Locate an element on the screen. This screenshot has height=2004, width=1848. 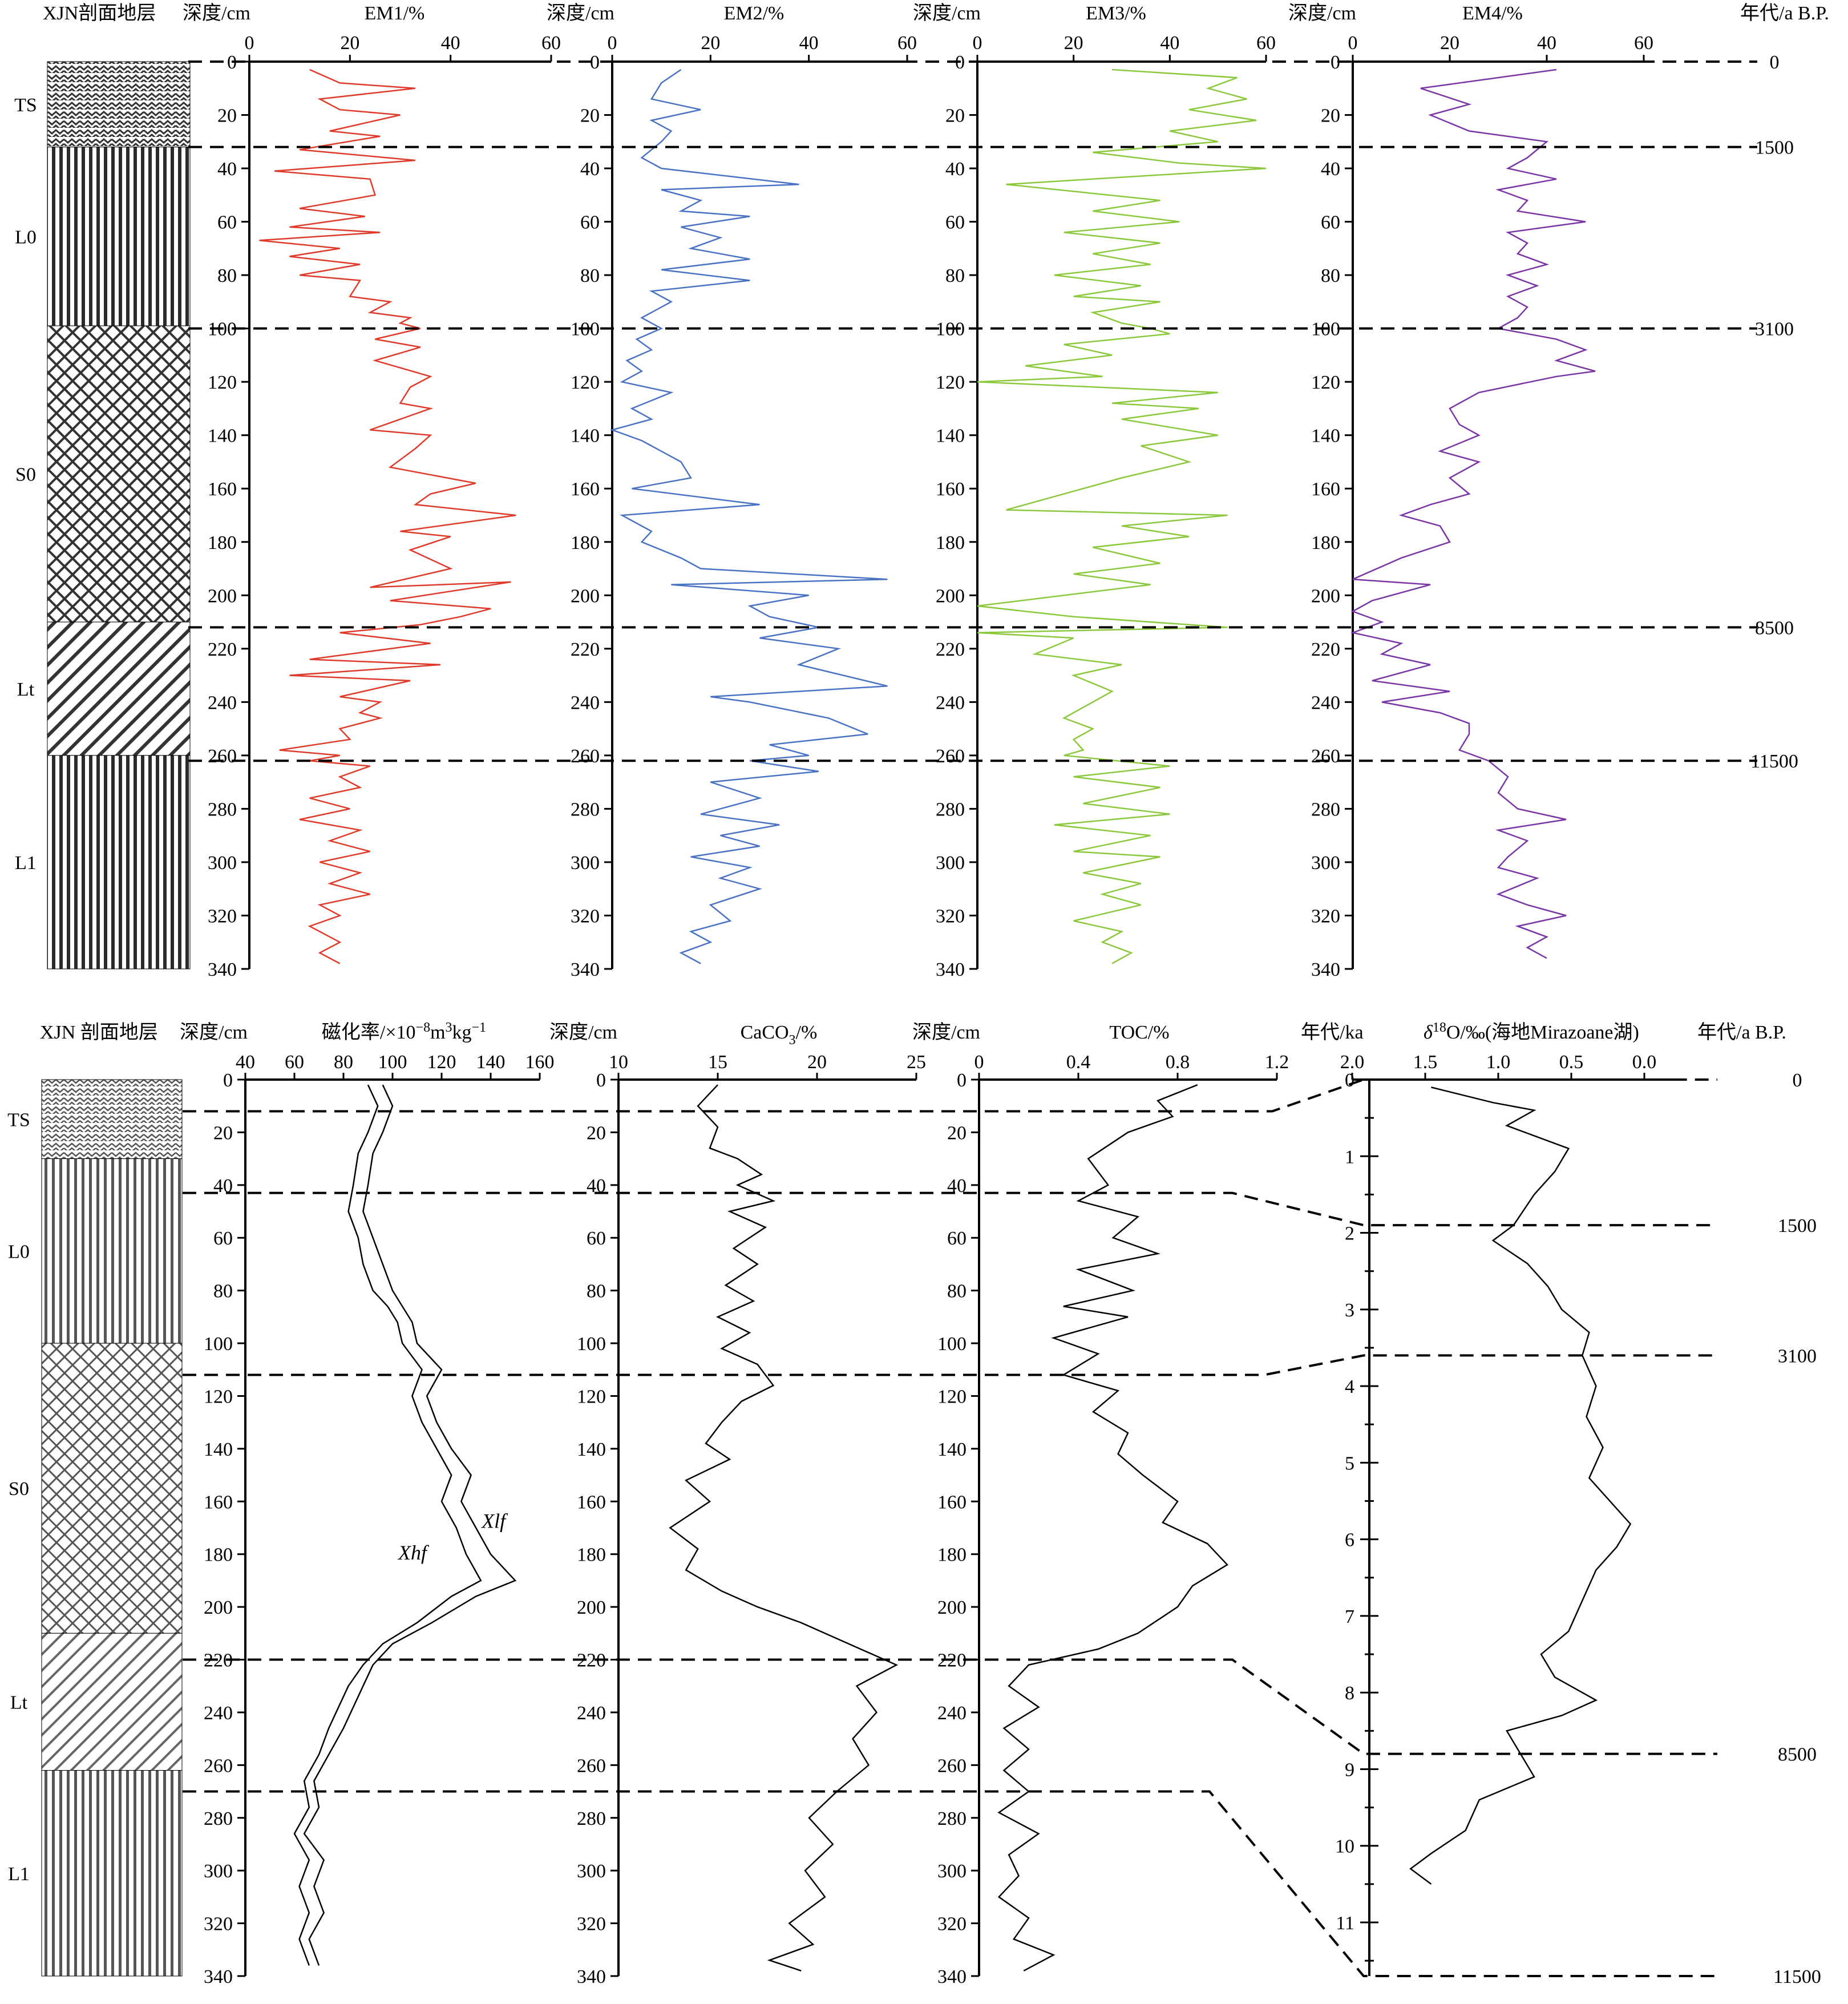
x-axis-title-part: δ is located at coordinates (1428, 1032).